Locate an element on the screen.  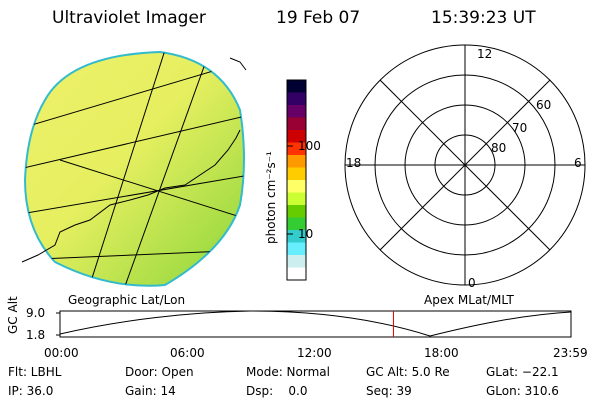
glat-info: GLat: −22.1 is located at coordinates (522, 372).